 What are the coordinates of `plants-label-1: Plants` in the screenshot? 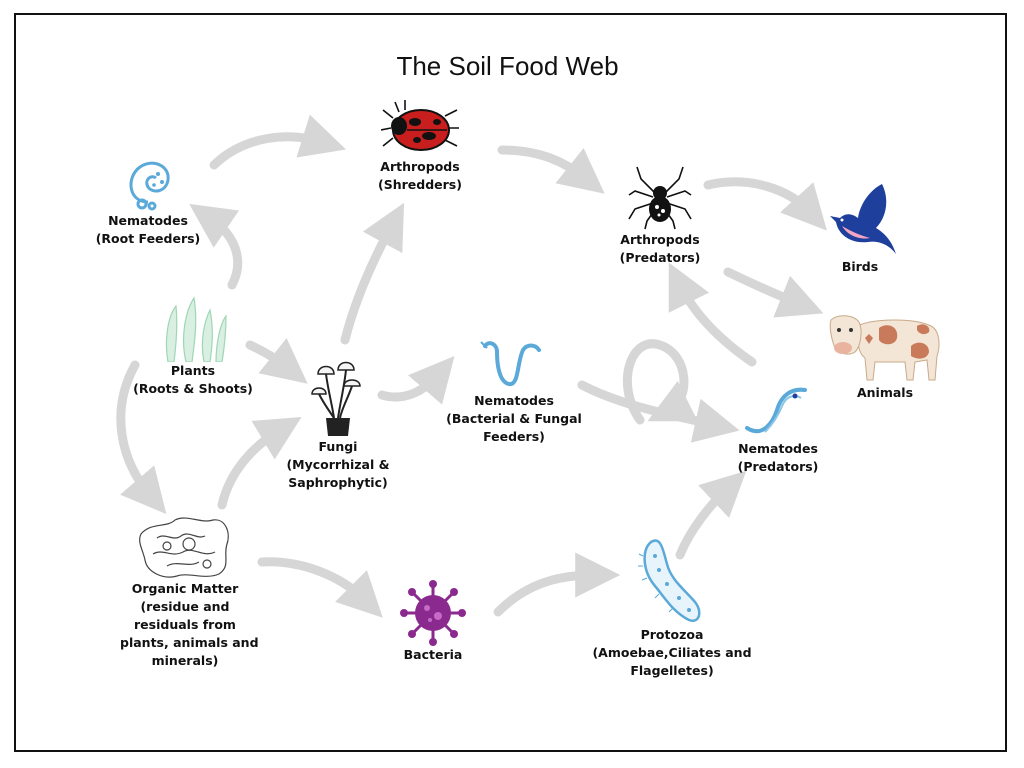 It's located at (193, 370).